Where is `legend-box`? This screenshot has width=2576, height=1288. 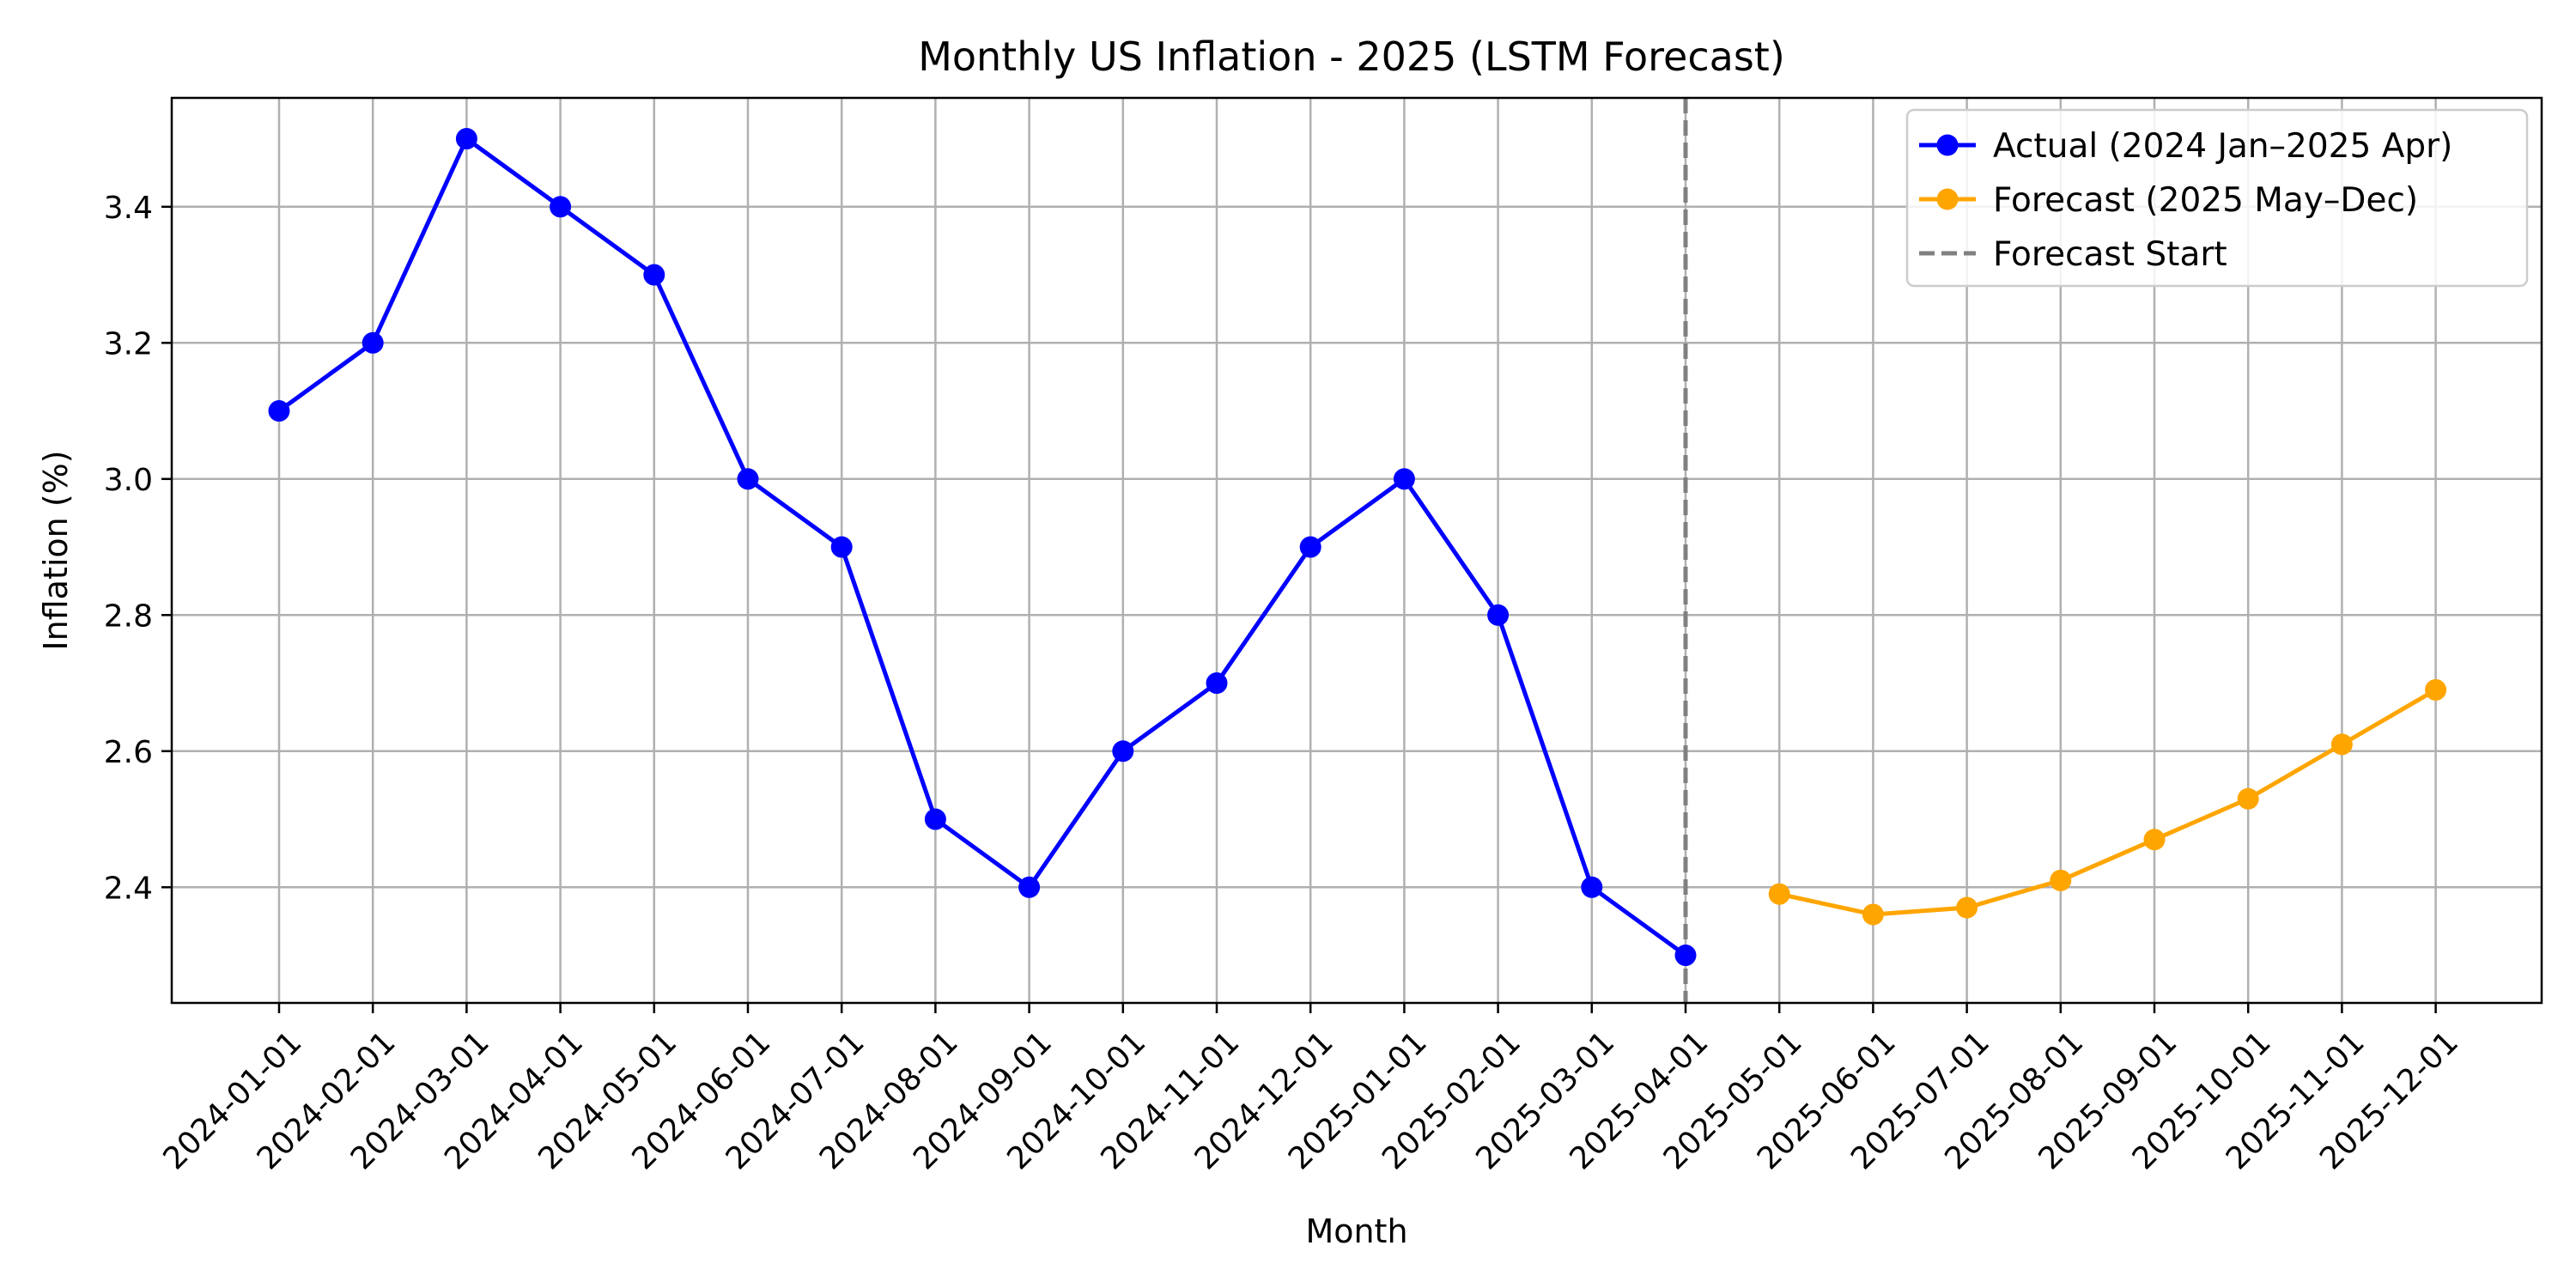 legend-box is located at coordinates (2217, 198).